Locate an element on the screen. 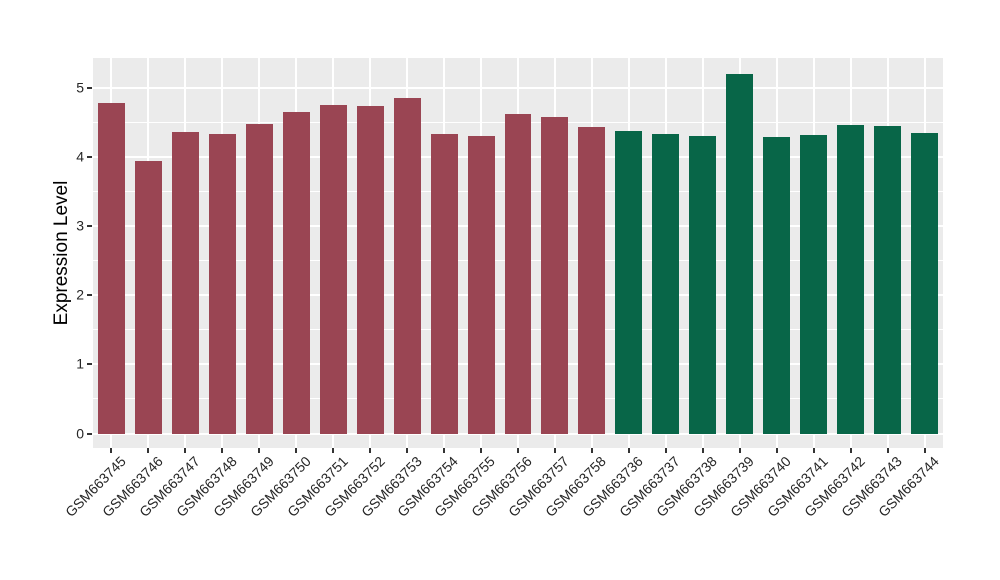  bar-GSM663748 is located at coordinates (222, 284).